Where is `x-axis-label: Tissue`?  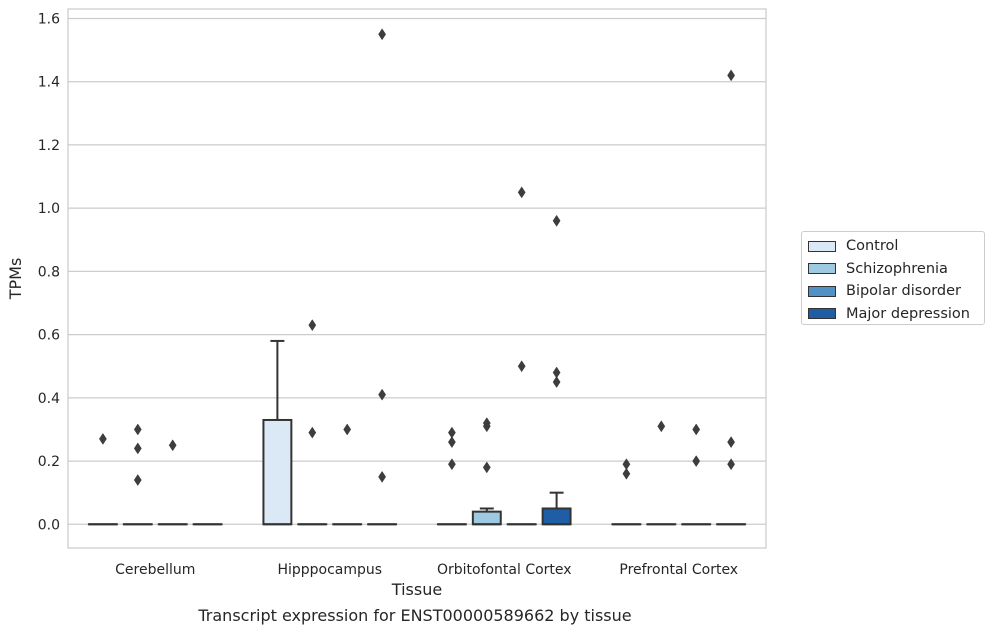 x-axis-label: Tissue is located at coordinates (416, 589).